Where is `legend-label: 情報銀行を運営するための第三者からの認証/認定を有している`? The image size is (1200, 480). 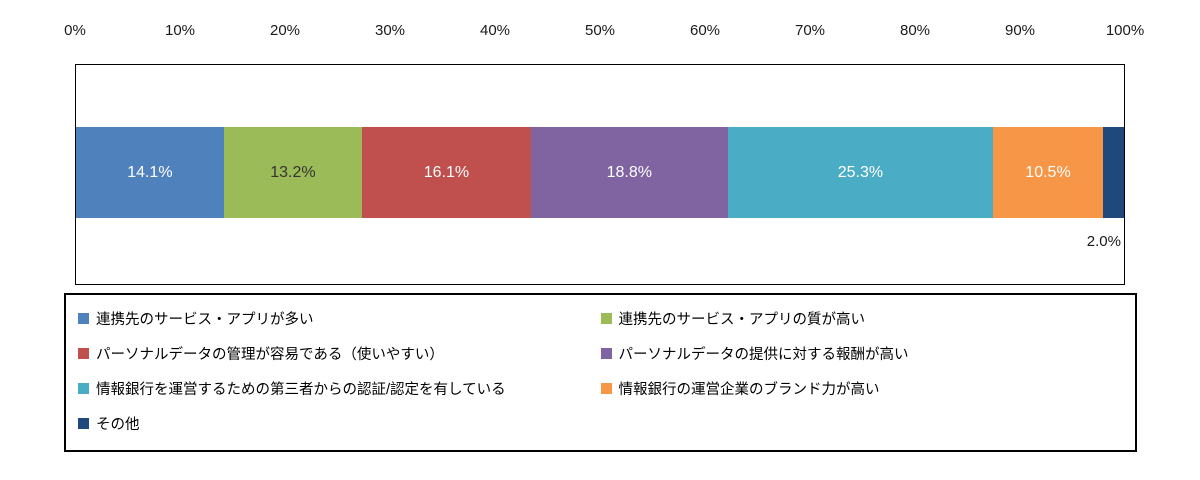 legend-label: 情報銀行を運営するための第三者からの認証/認定を有している is located at coordinates (301, 390).